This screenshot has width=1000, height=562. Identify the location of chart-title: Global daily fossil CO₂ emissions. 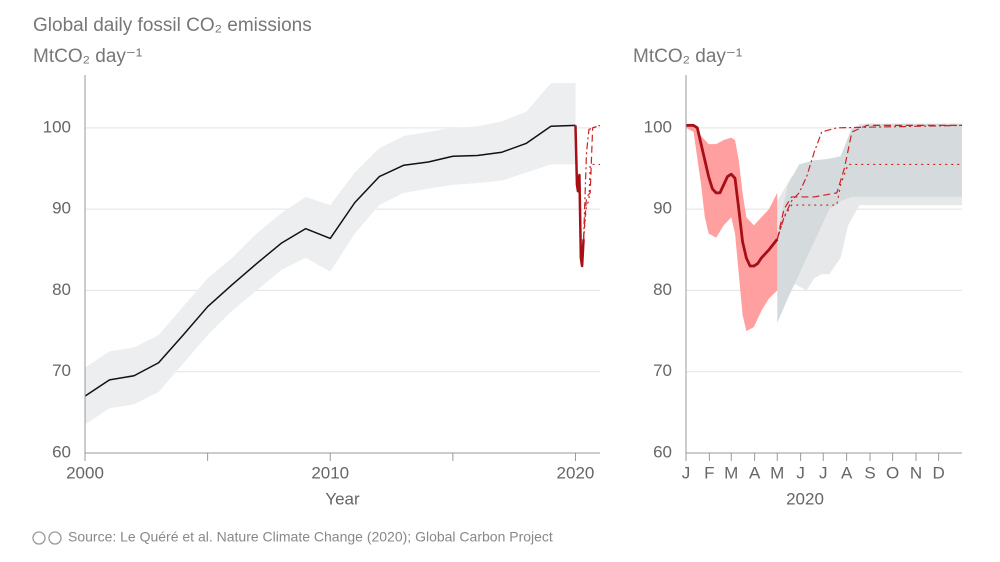
(172, 25).